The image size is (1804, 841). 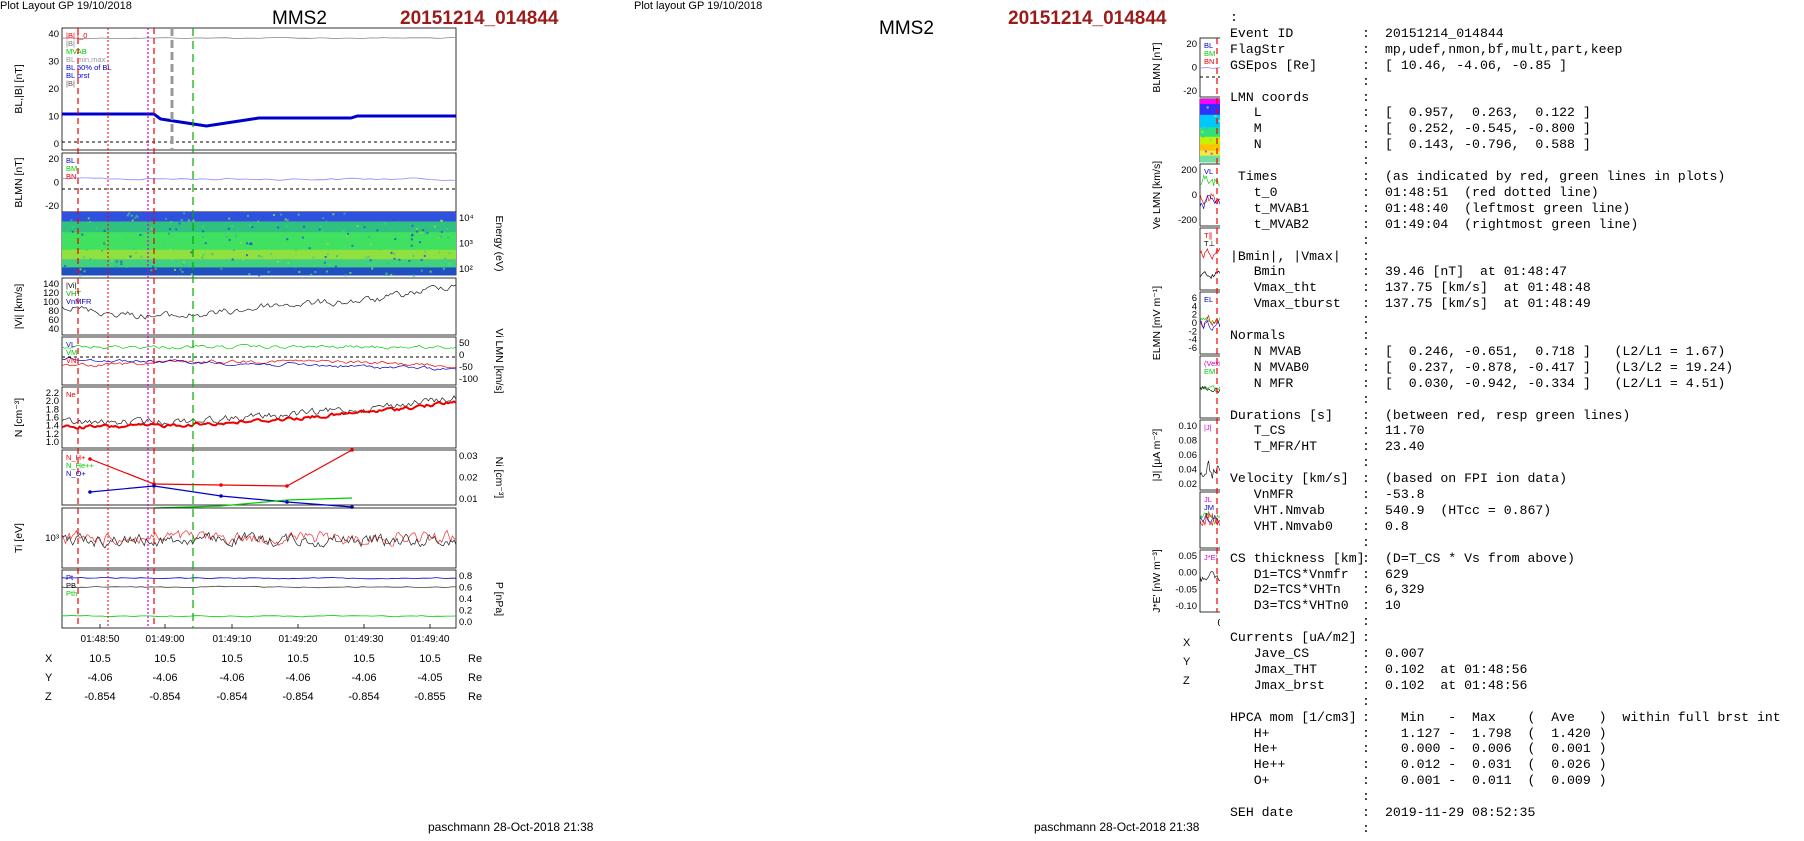 I want to click on info-value: 540.9 (HTcc = 0.867), so click(x=1468, y=510).